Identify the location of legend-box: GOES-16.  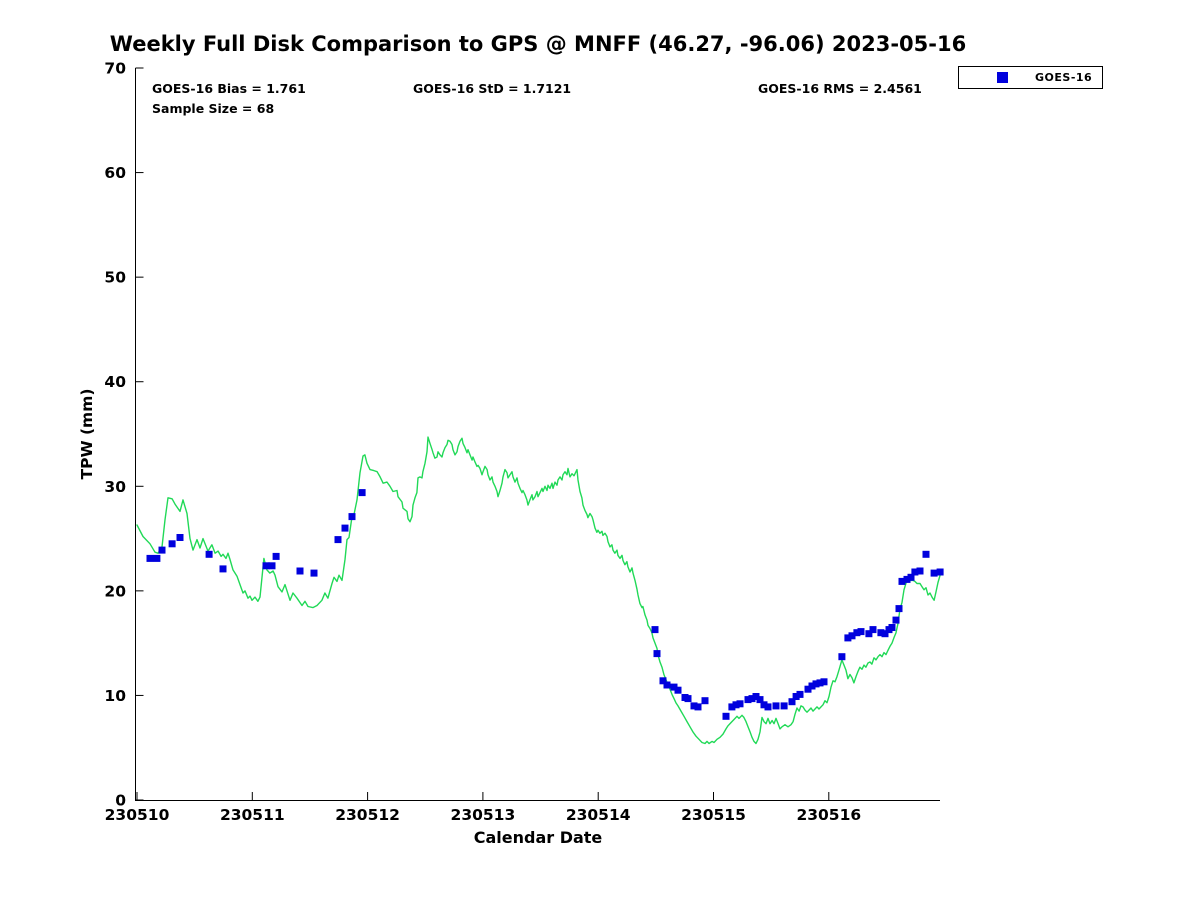
(1030, 77).